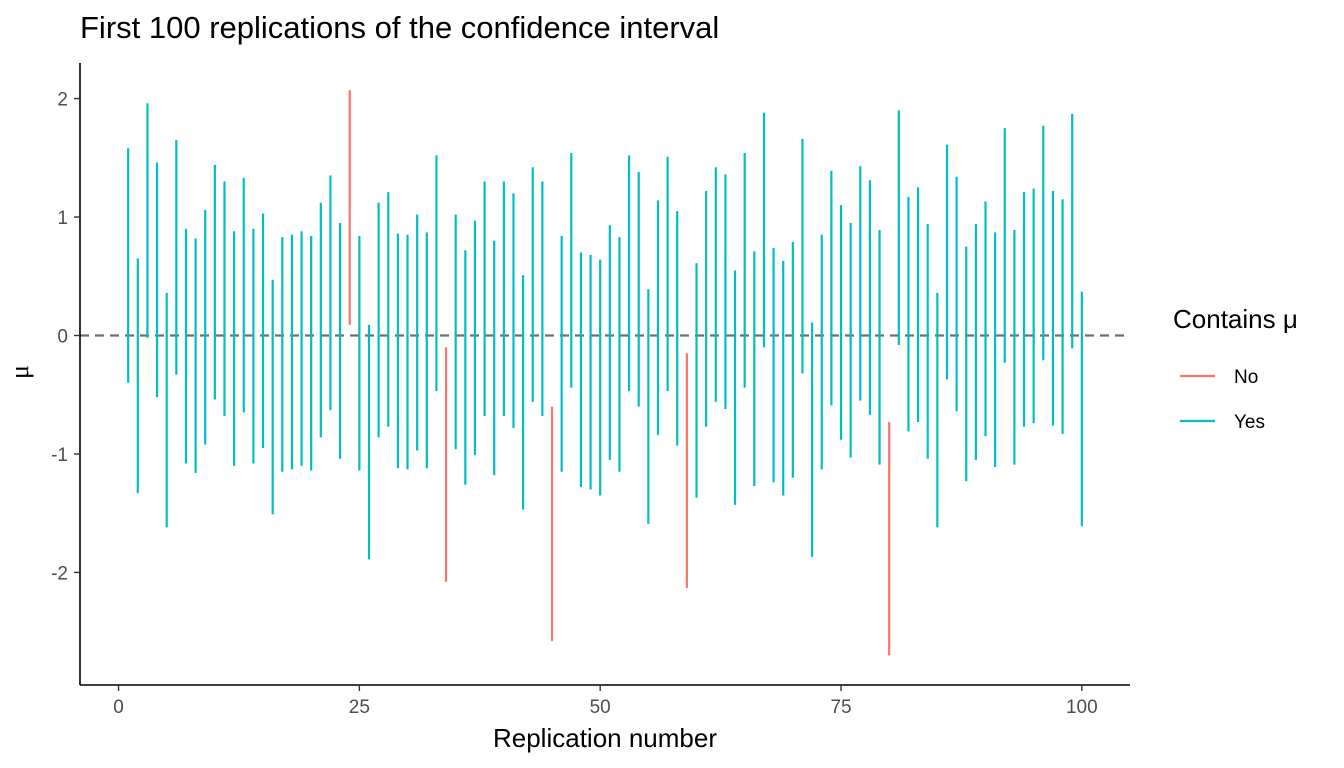 Image resolution: width=1344 pixels, height=768 pixels. Describe the element at coordinates (1082, 707) in the screenshot. I see `x-tick-label: 100` at that location.